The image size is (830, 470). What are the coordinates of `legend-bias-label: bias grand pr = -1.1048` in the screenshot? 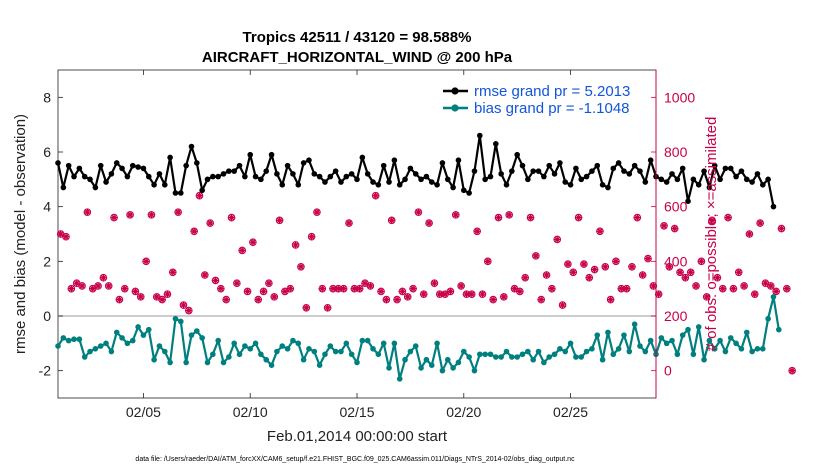 It's located at (552, 108).